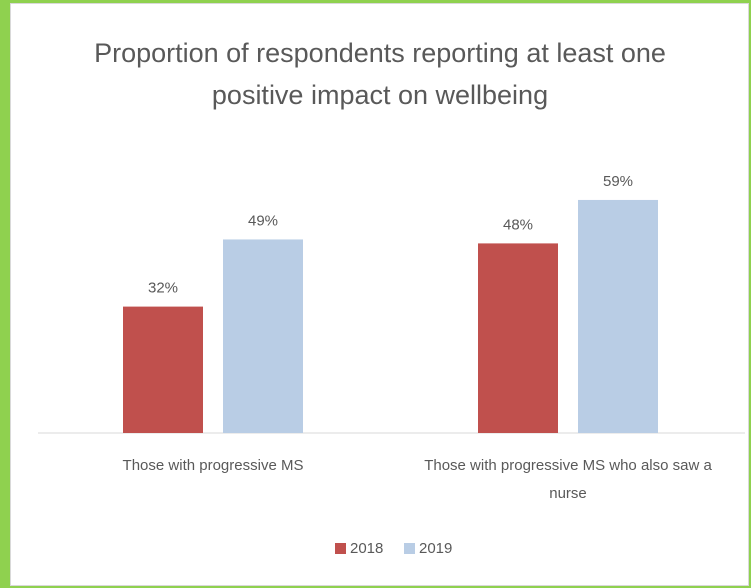 The width and height of the screenshot is (751, 588). Describe the element at coordinates (263, 220) in the screenshot. I see `data-label: 49%` at that location.